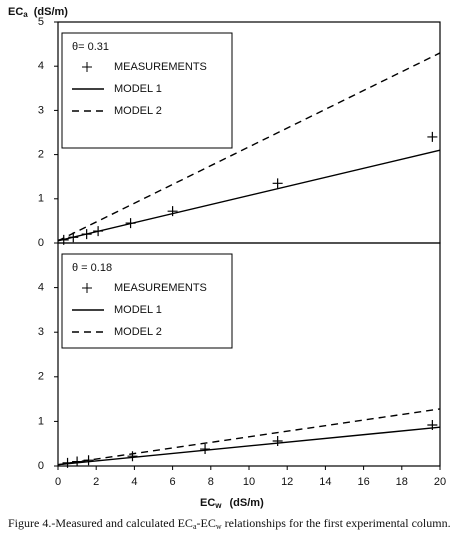  I want to click on x-tick-label: 12, so click(287, 482).